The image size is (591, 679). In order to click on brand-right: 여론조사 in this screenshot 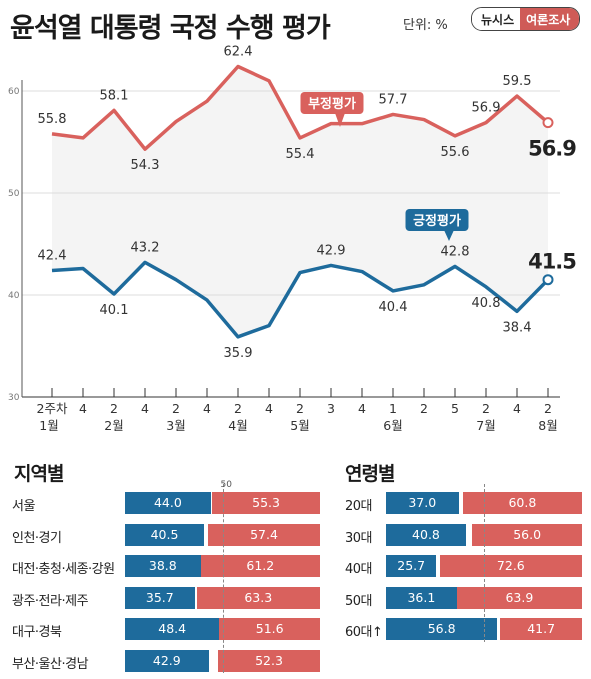, I will do `click(550, 19)`.